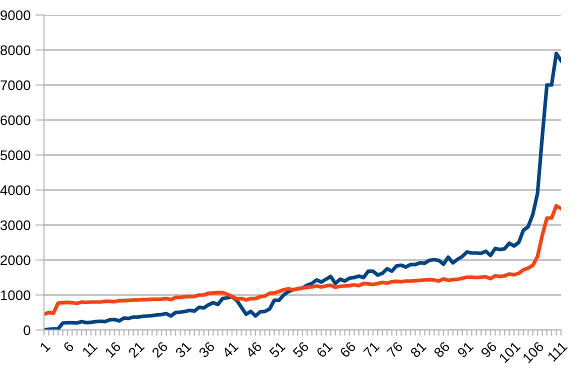 Image resolution: width=576 pixels, height=369 pixels. Describe the element at coordinates (183, 349) in the screenshot. I see `x-tick-label: 31` at that location.